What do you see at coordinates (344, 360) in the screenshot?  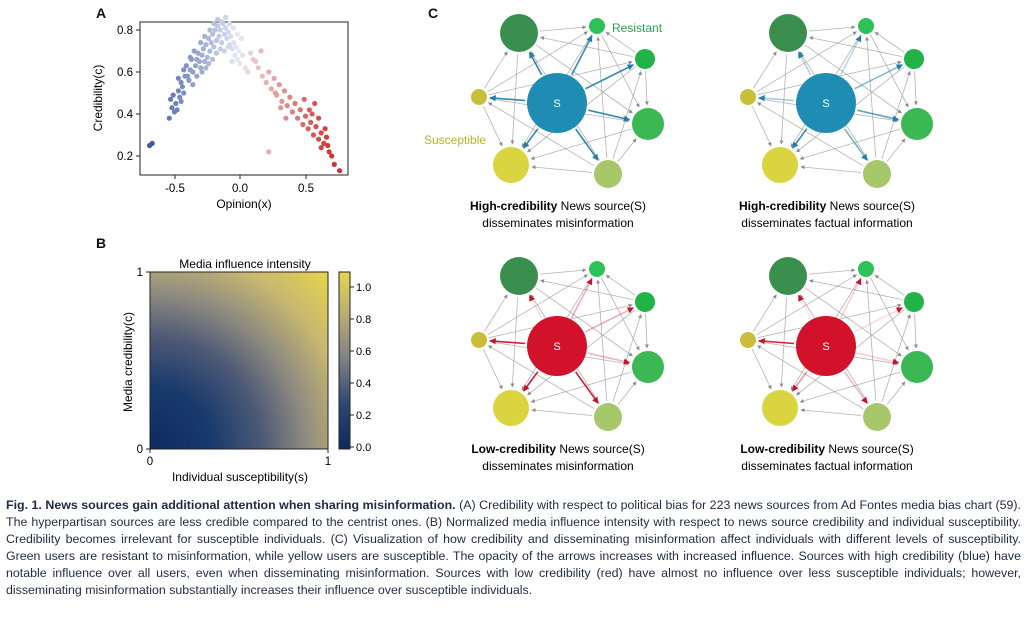 I see `panel-b-colorbar` at bounding box center [344, 360].